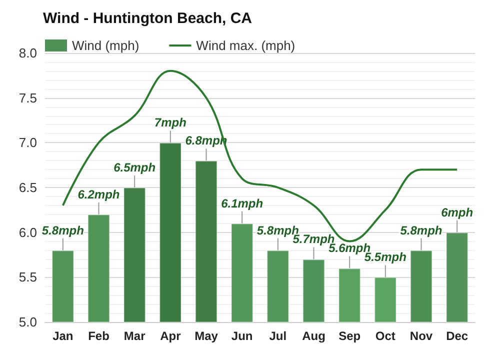 The width and height of the screenshot is (500, 350). What do you see at coordinates (147, 18) in the screenshot?
I see `chart-title: Wind - Huntington Beach, CA` at bounding box center [147, 18].